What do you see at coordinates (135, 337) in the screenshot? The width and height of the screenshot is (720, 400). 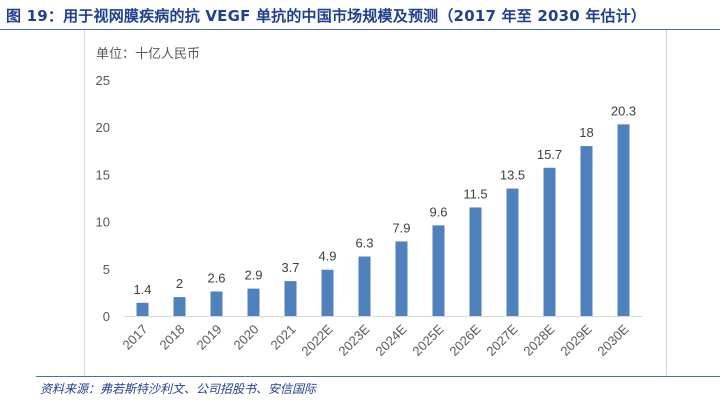 I see `x-tick-label: 2017` at bounding box center [135, 337].